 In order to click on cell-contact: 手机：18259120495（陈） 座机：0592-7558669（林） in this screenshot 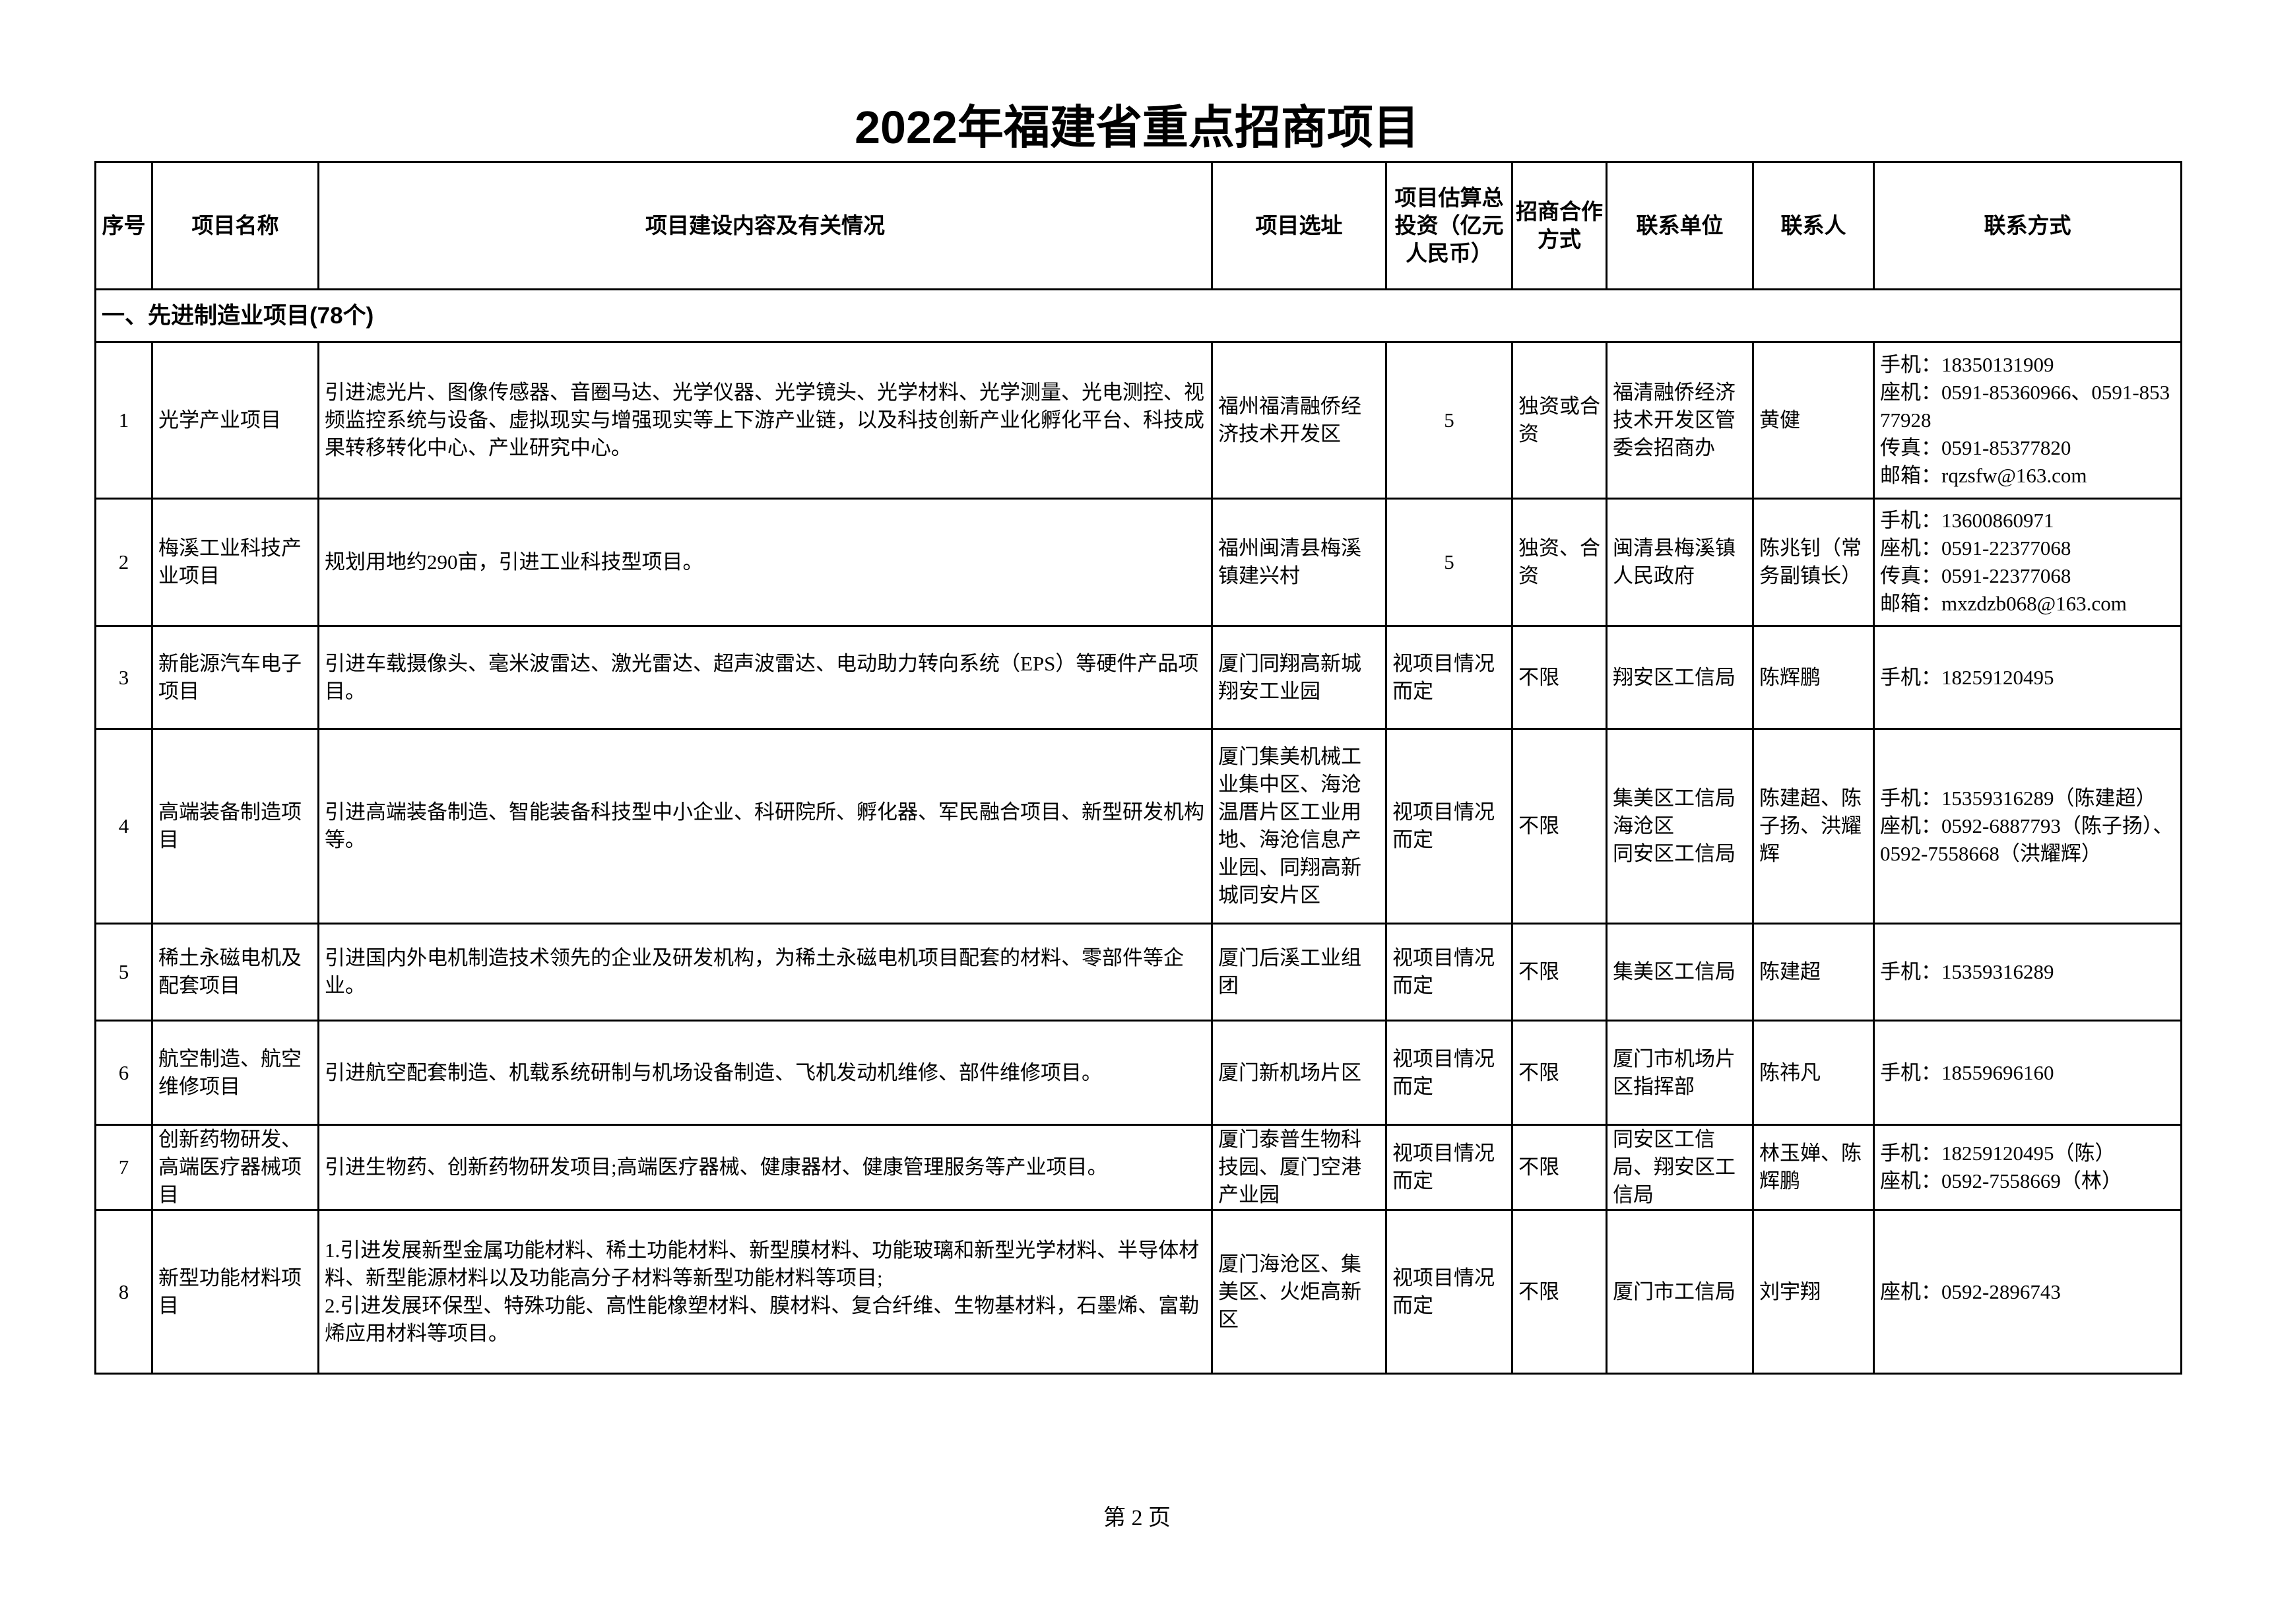, I will do `click(2027, 1168)`.